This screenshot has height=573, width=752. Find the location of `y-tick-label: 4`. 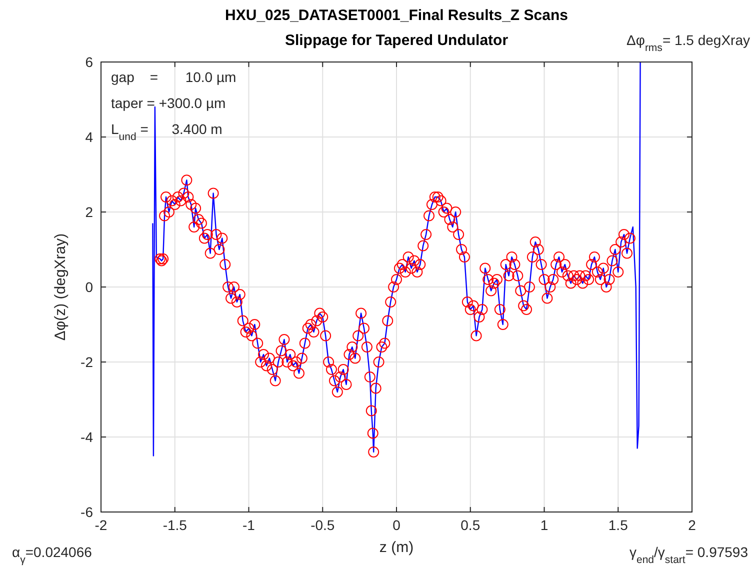

y-tick-label: 4 is located at coordinates (89, 137).